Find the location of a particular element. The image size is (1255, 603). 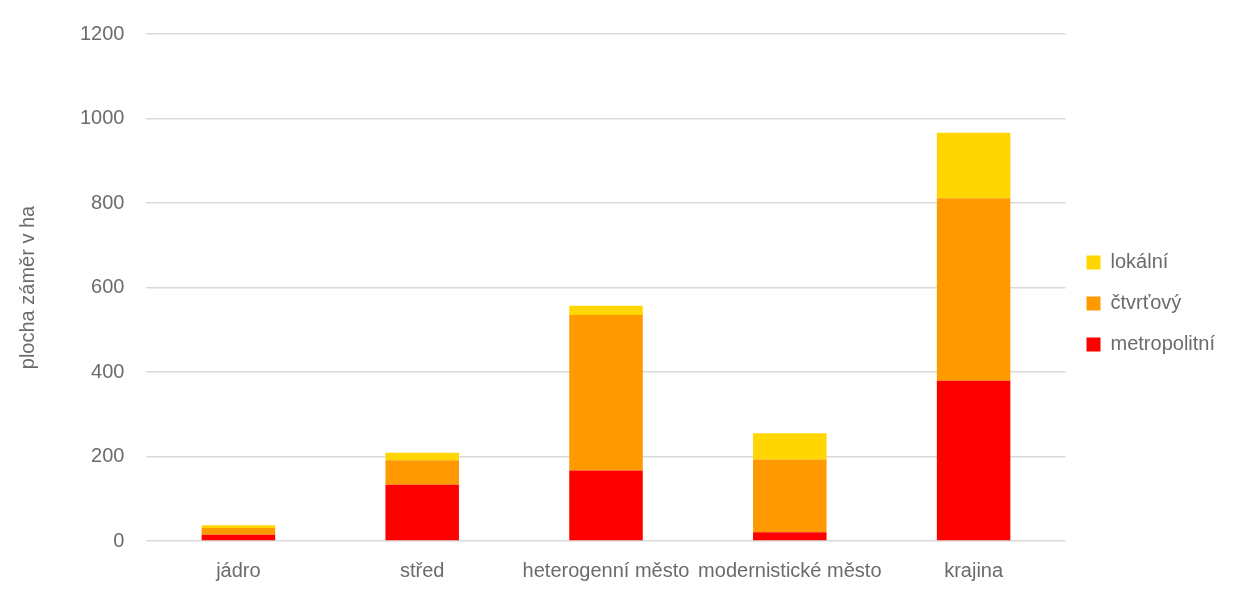

legend-label: metropolitní is located at coordinates (1163, 343).